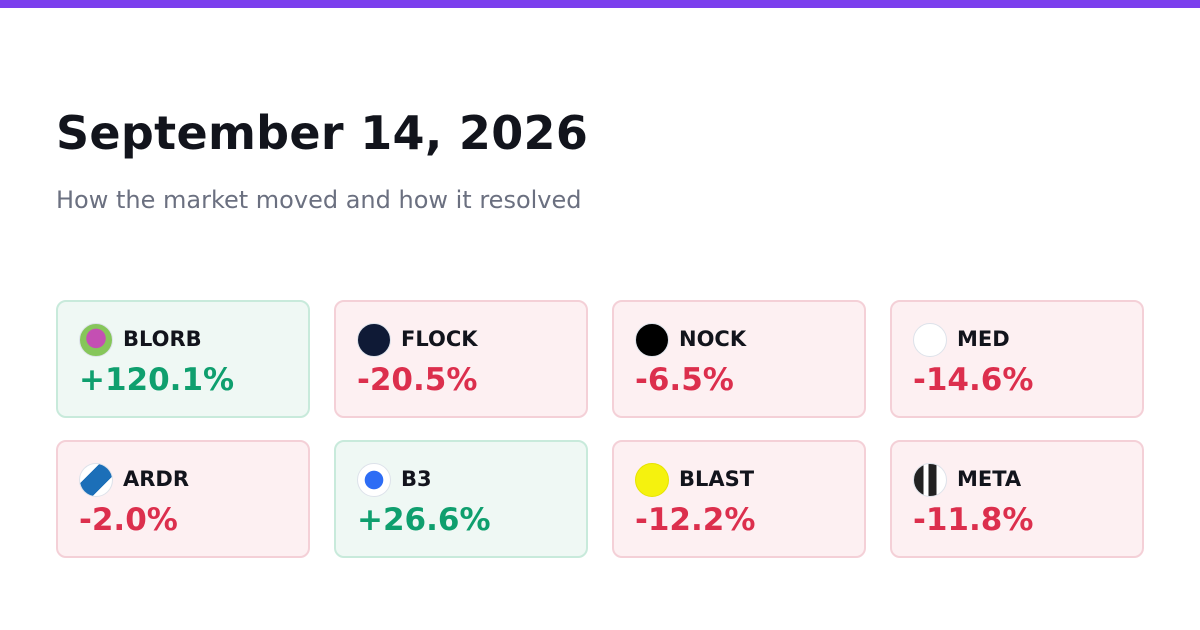 The width and height of the screenshot is (1200, 630). Describe the element at coordinates (417, 380) in the screenshot. I see `price-change: -20.5%` at that location.